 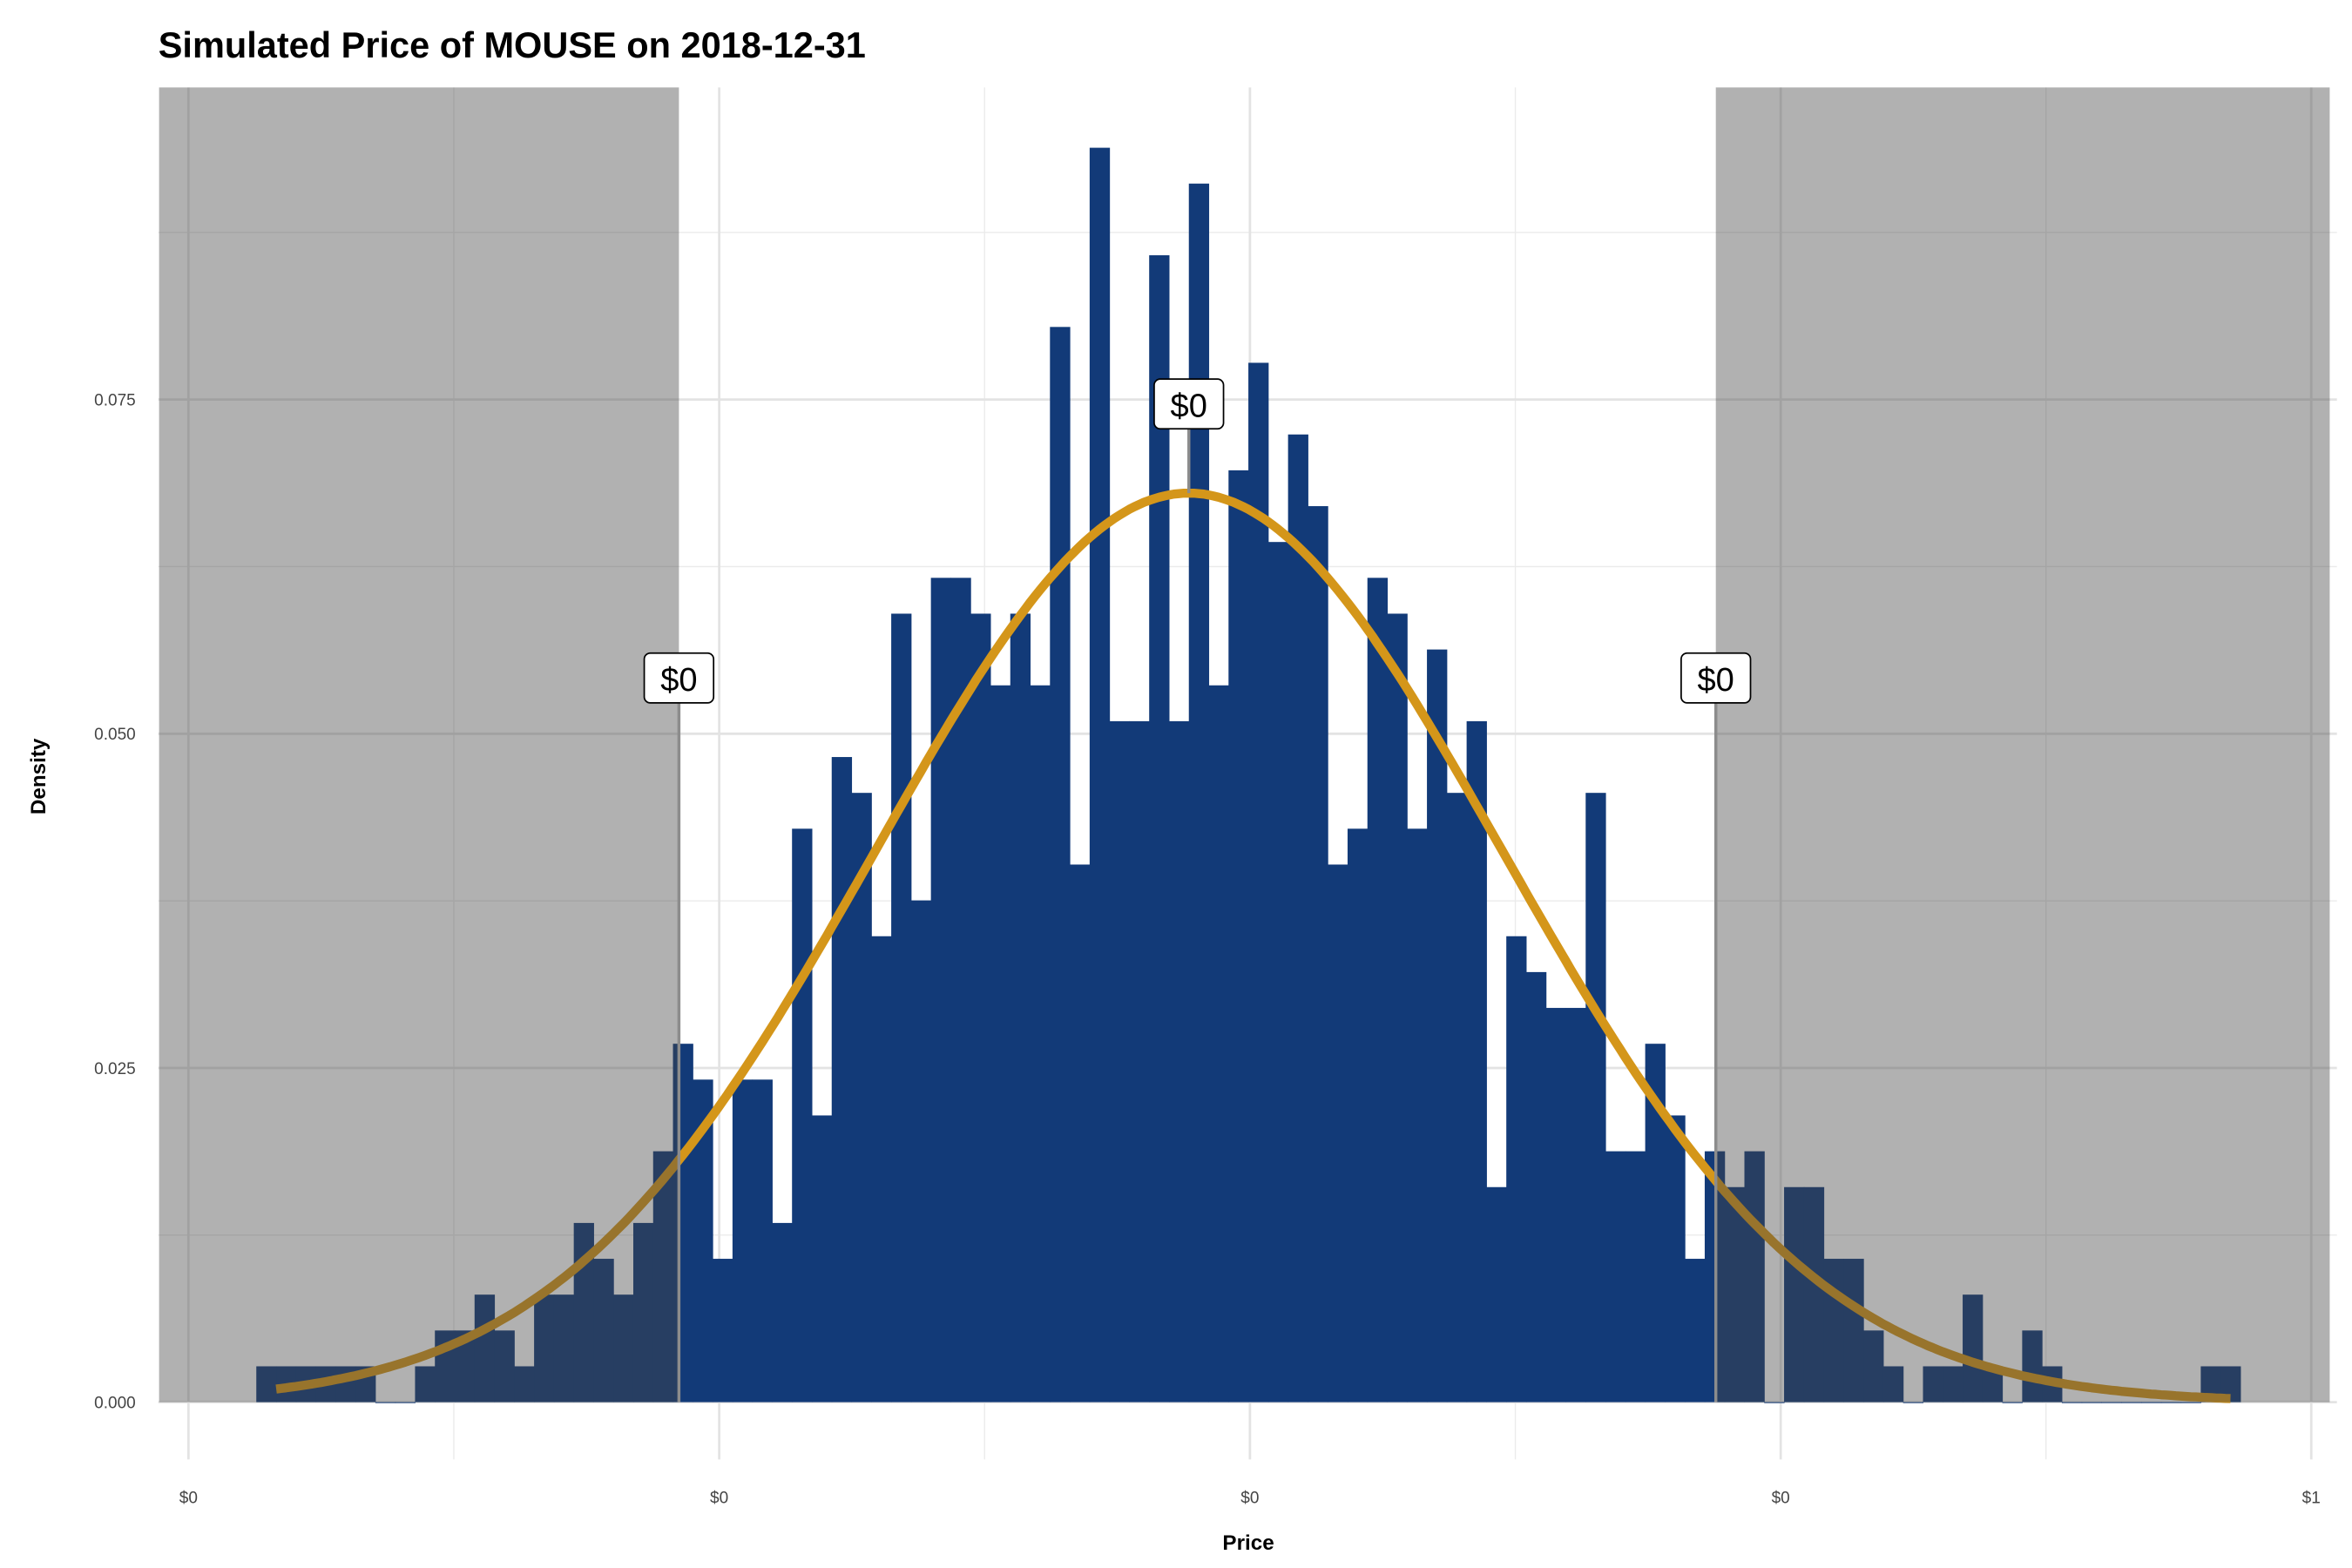 I want to click on y-tick-label: 0.025, so click(x=115, y=1069).